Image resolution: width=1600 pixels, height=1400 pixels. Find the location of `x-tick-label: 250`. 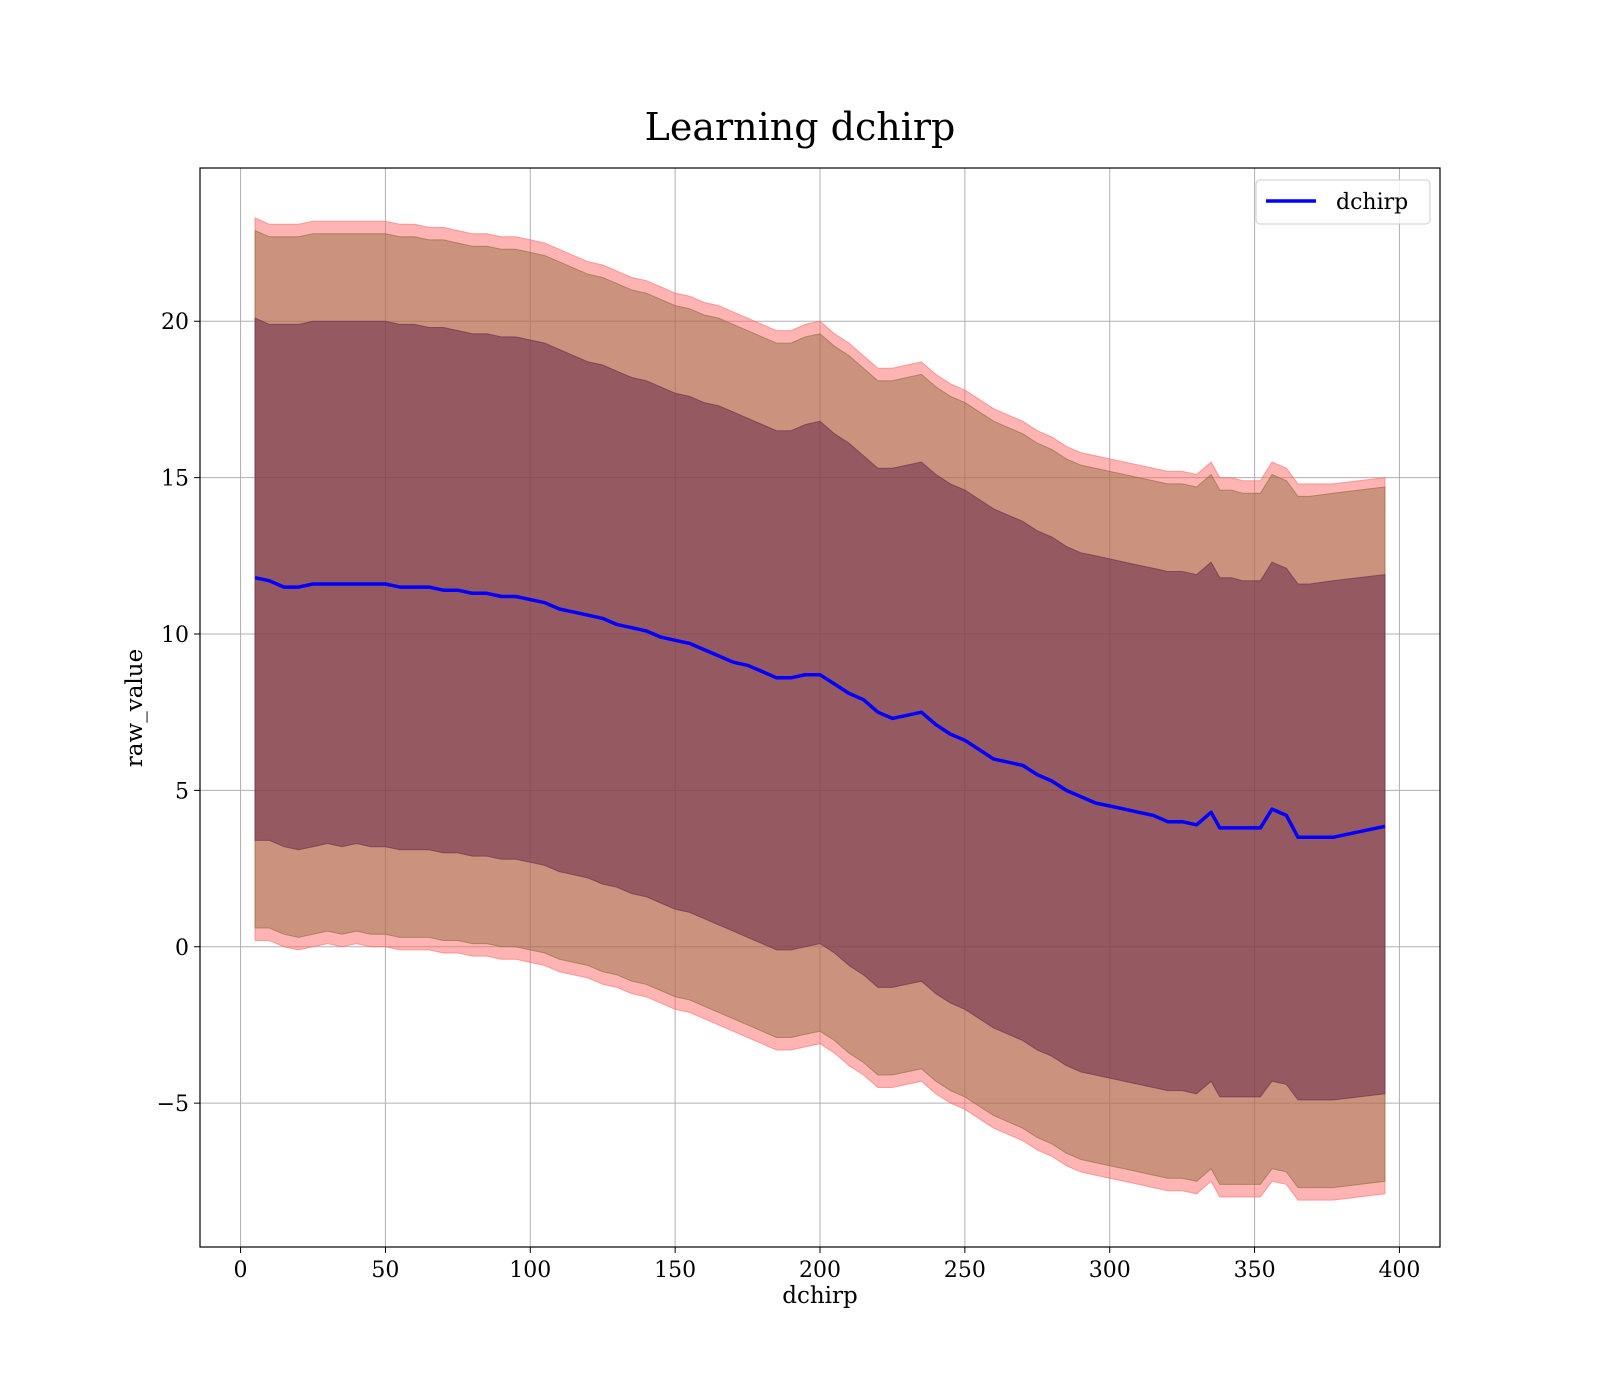

x-tick-label: 250 is located at coordinates (965, 1270).